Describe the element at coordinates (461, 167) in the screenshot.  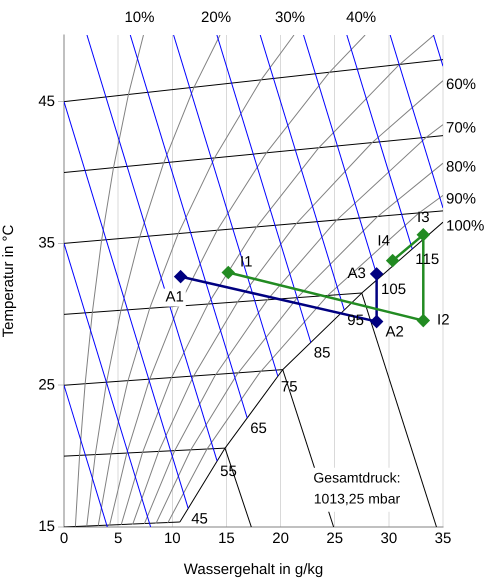
I see `series-label: 80%` at that location.